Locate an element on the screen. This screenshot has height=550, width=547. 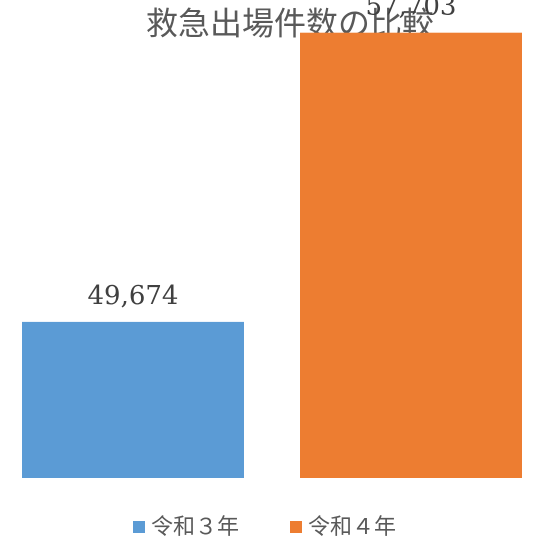
data-label: 49,674 is located at coordinates (133, 296).